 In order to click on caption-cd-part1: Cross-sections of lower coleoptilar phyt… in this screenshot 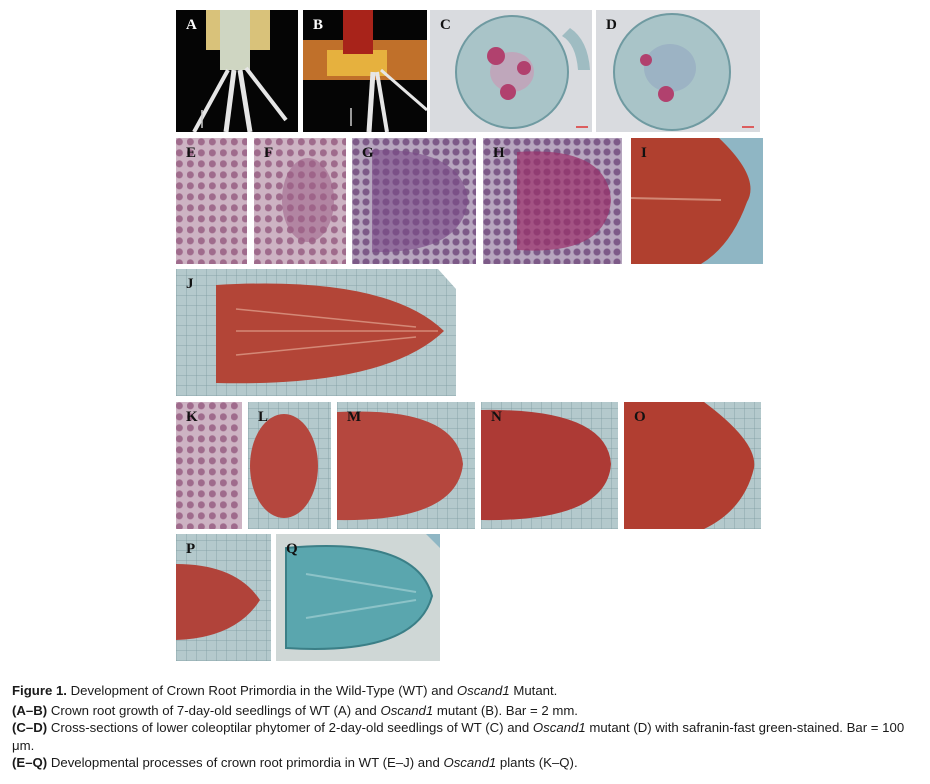, I will do `click(290, 728)`.